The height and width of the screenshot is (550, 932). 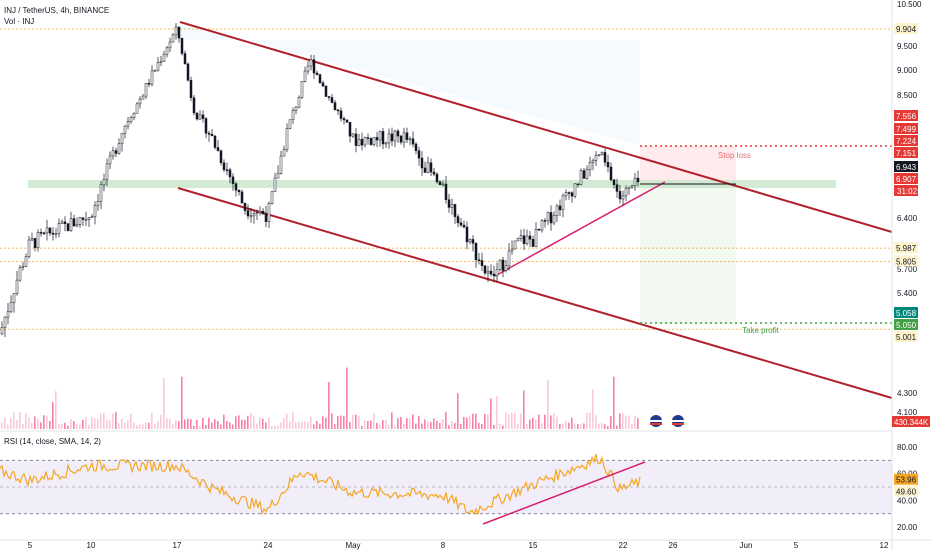 What do you see at coordinates (443, 545) in the screenshot?
I see `x-tick-label: 8` at bounding box center [443, 545].